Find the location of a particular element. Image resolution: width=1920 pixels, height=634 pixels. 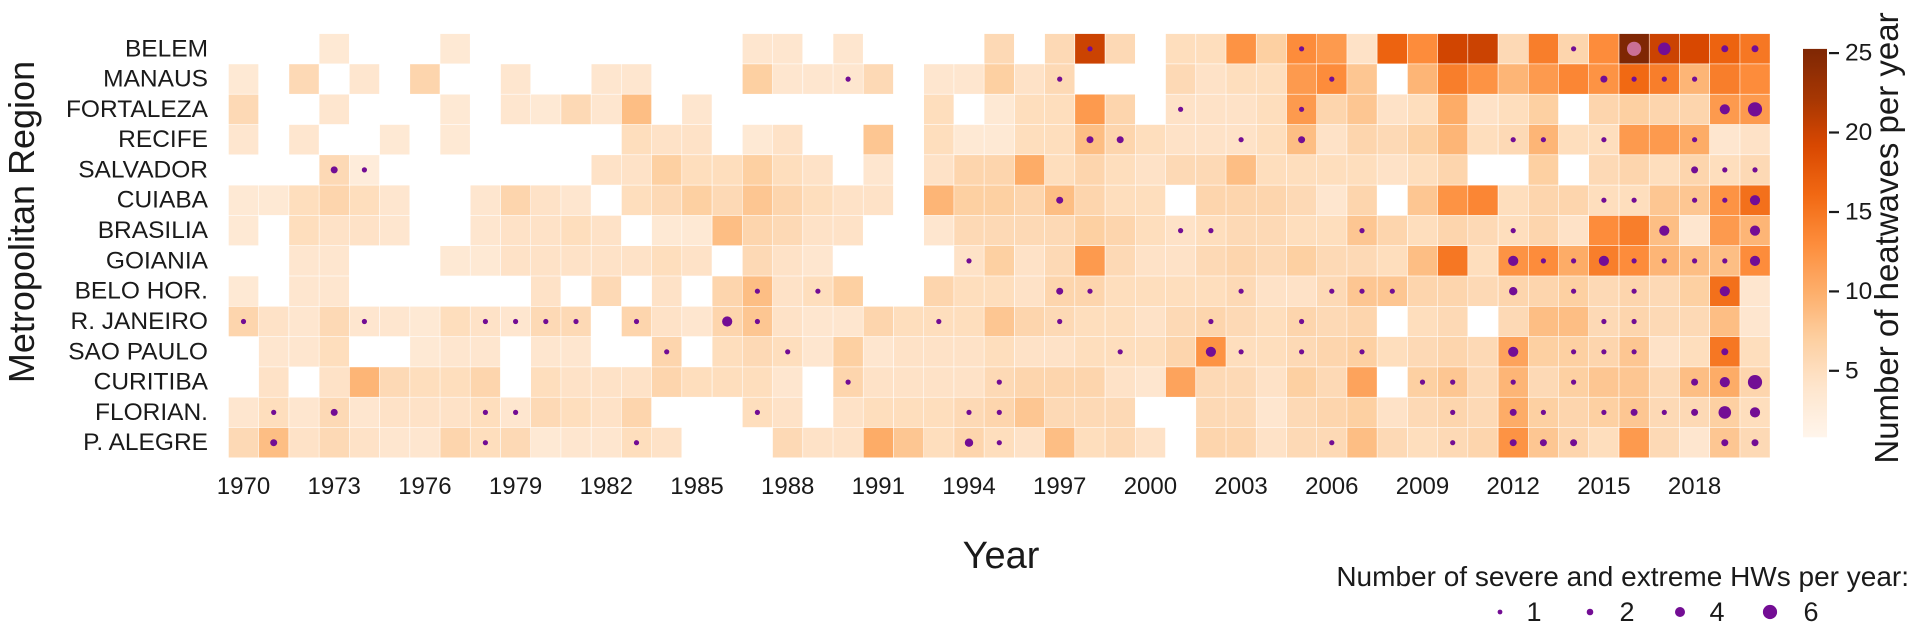

svg-text: SALVADOR is located at coordinates (143, 169).